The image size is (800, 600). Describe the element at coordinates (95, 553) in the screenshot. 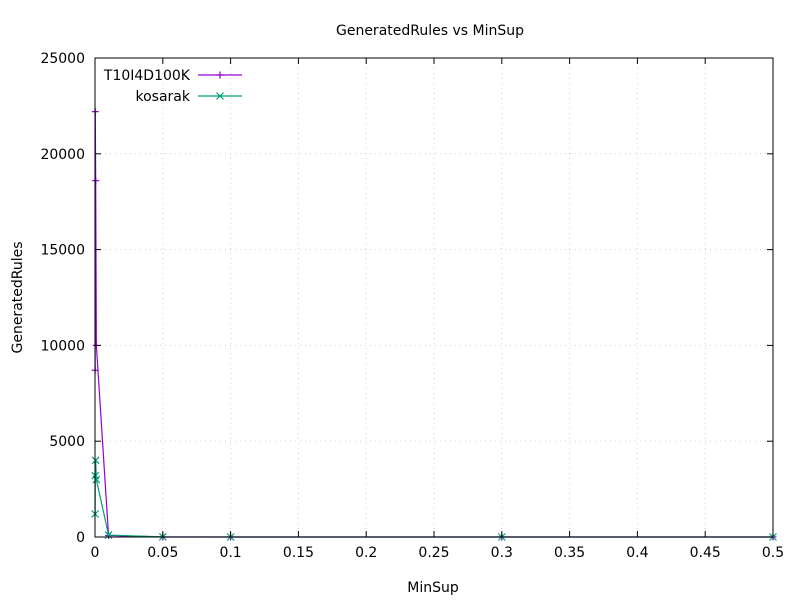

I see `x-tick-label: 0` at that location.